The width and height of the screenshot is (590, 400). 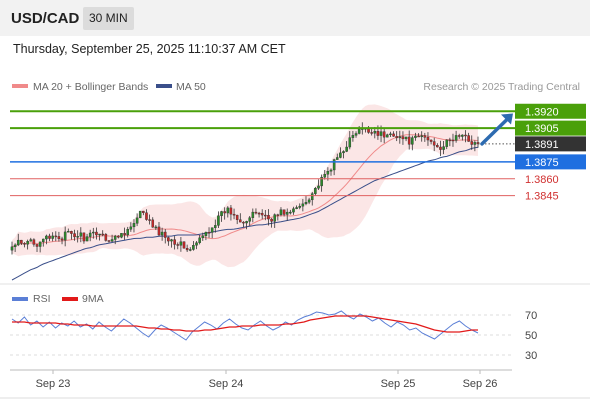 What do you see at coordinates (298, 128) in the screenshot?
I see `level-1.3905: 1.3905` at bounding box center [298, 128].